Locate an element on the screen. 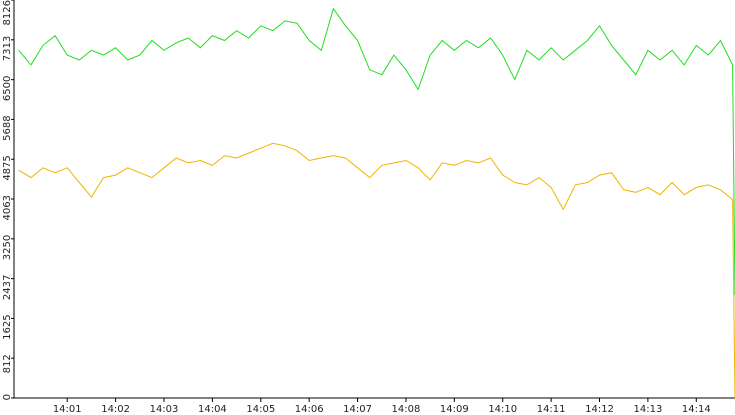 The image size is (735, 415). y-tick-label: 5688 is located at coordinates (7, 127).